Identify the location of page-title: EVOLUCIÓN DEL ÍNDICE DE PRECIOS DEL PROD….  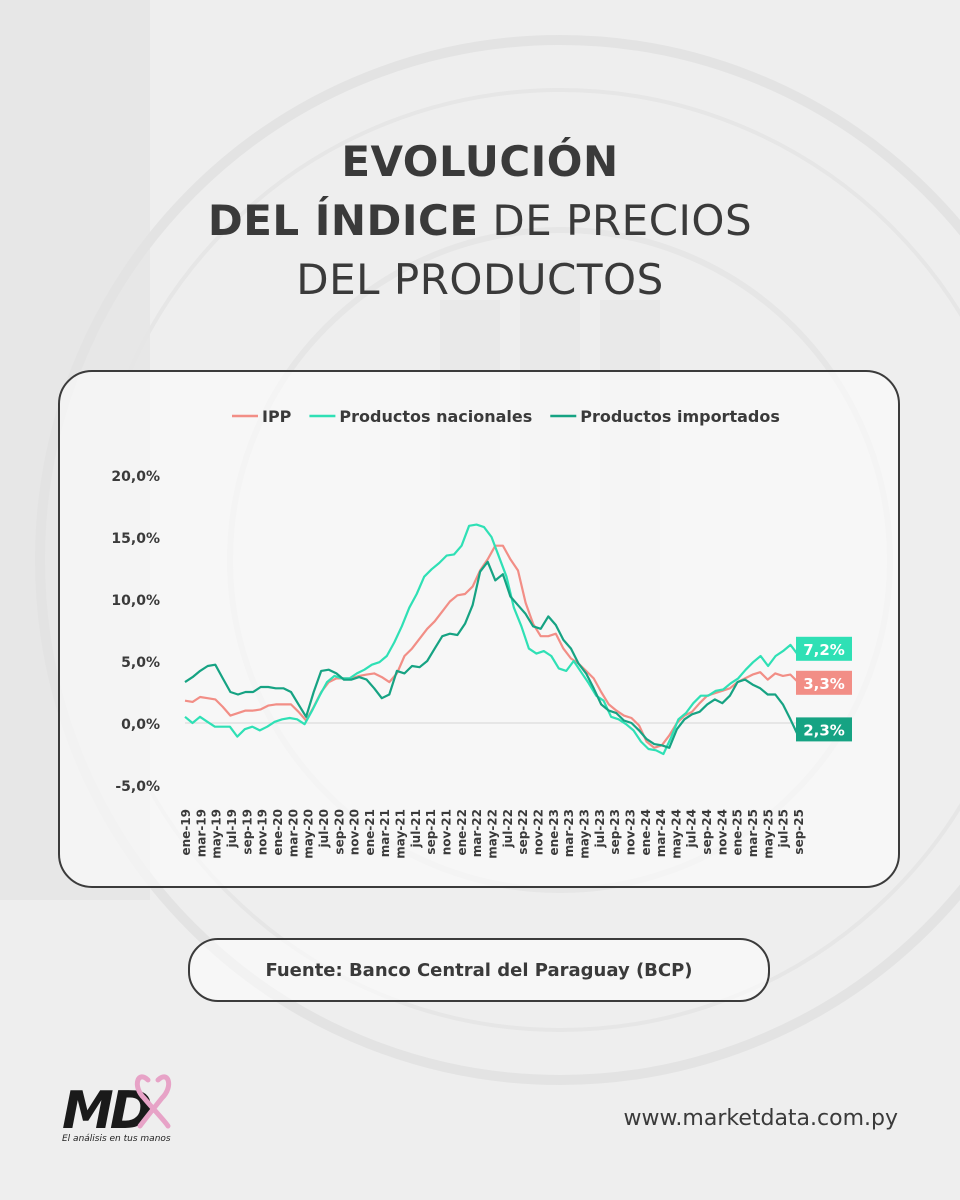
(480, 220).